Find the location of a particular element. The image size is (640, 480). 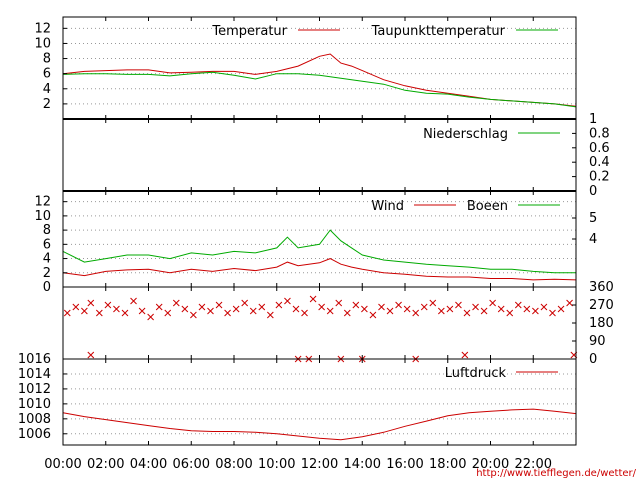

x-tick-label: 06:00 is located at coordinates (191, 464).